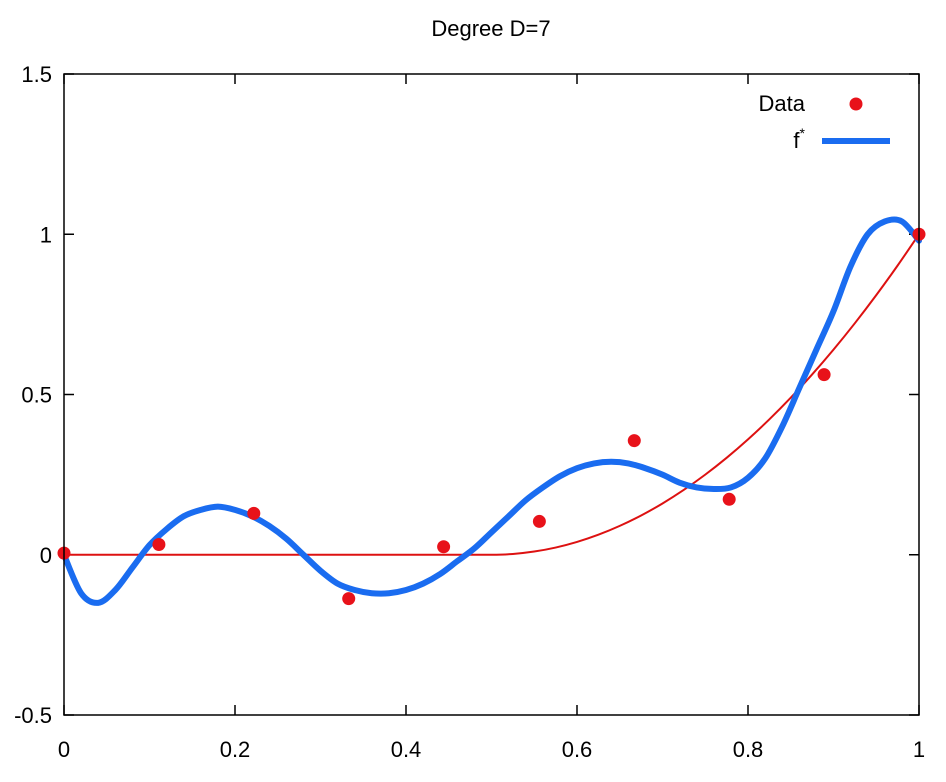 The height and width of the screenshot is (782, 946). What do you see at coordinates (406, 749) in the screenshot?
I see `x-tick-label: 0.4` at bounding box center [406, 749].